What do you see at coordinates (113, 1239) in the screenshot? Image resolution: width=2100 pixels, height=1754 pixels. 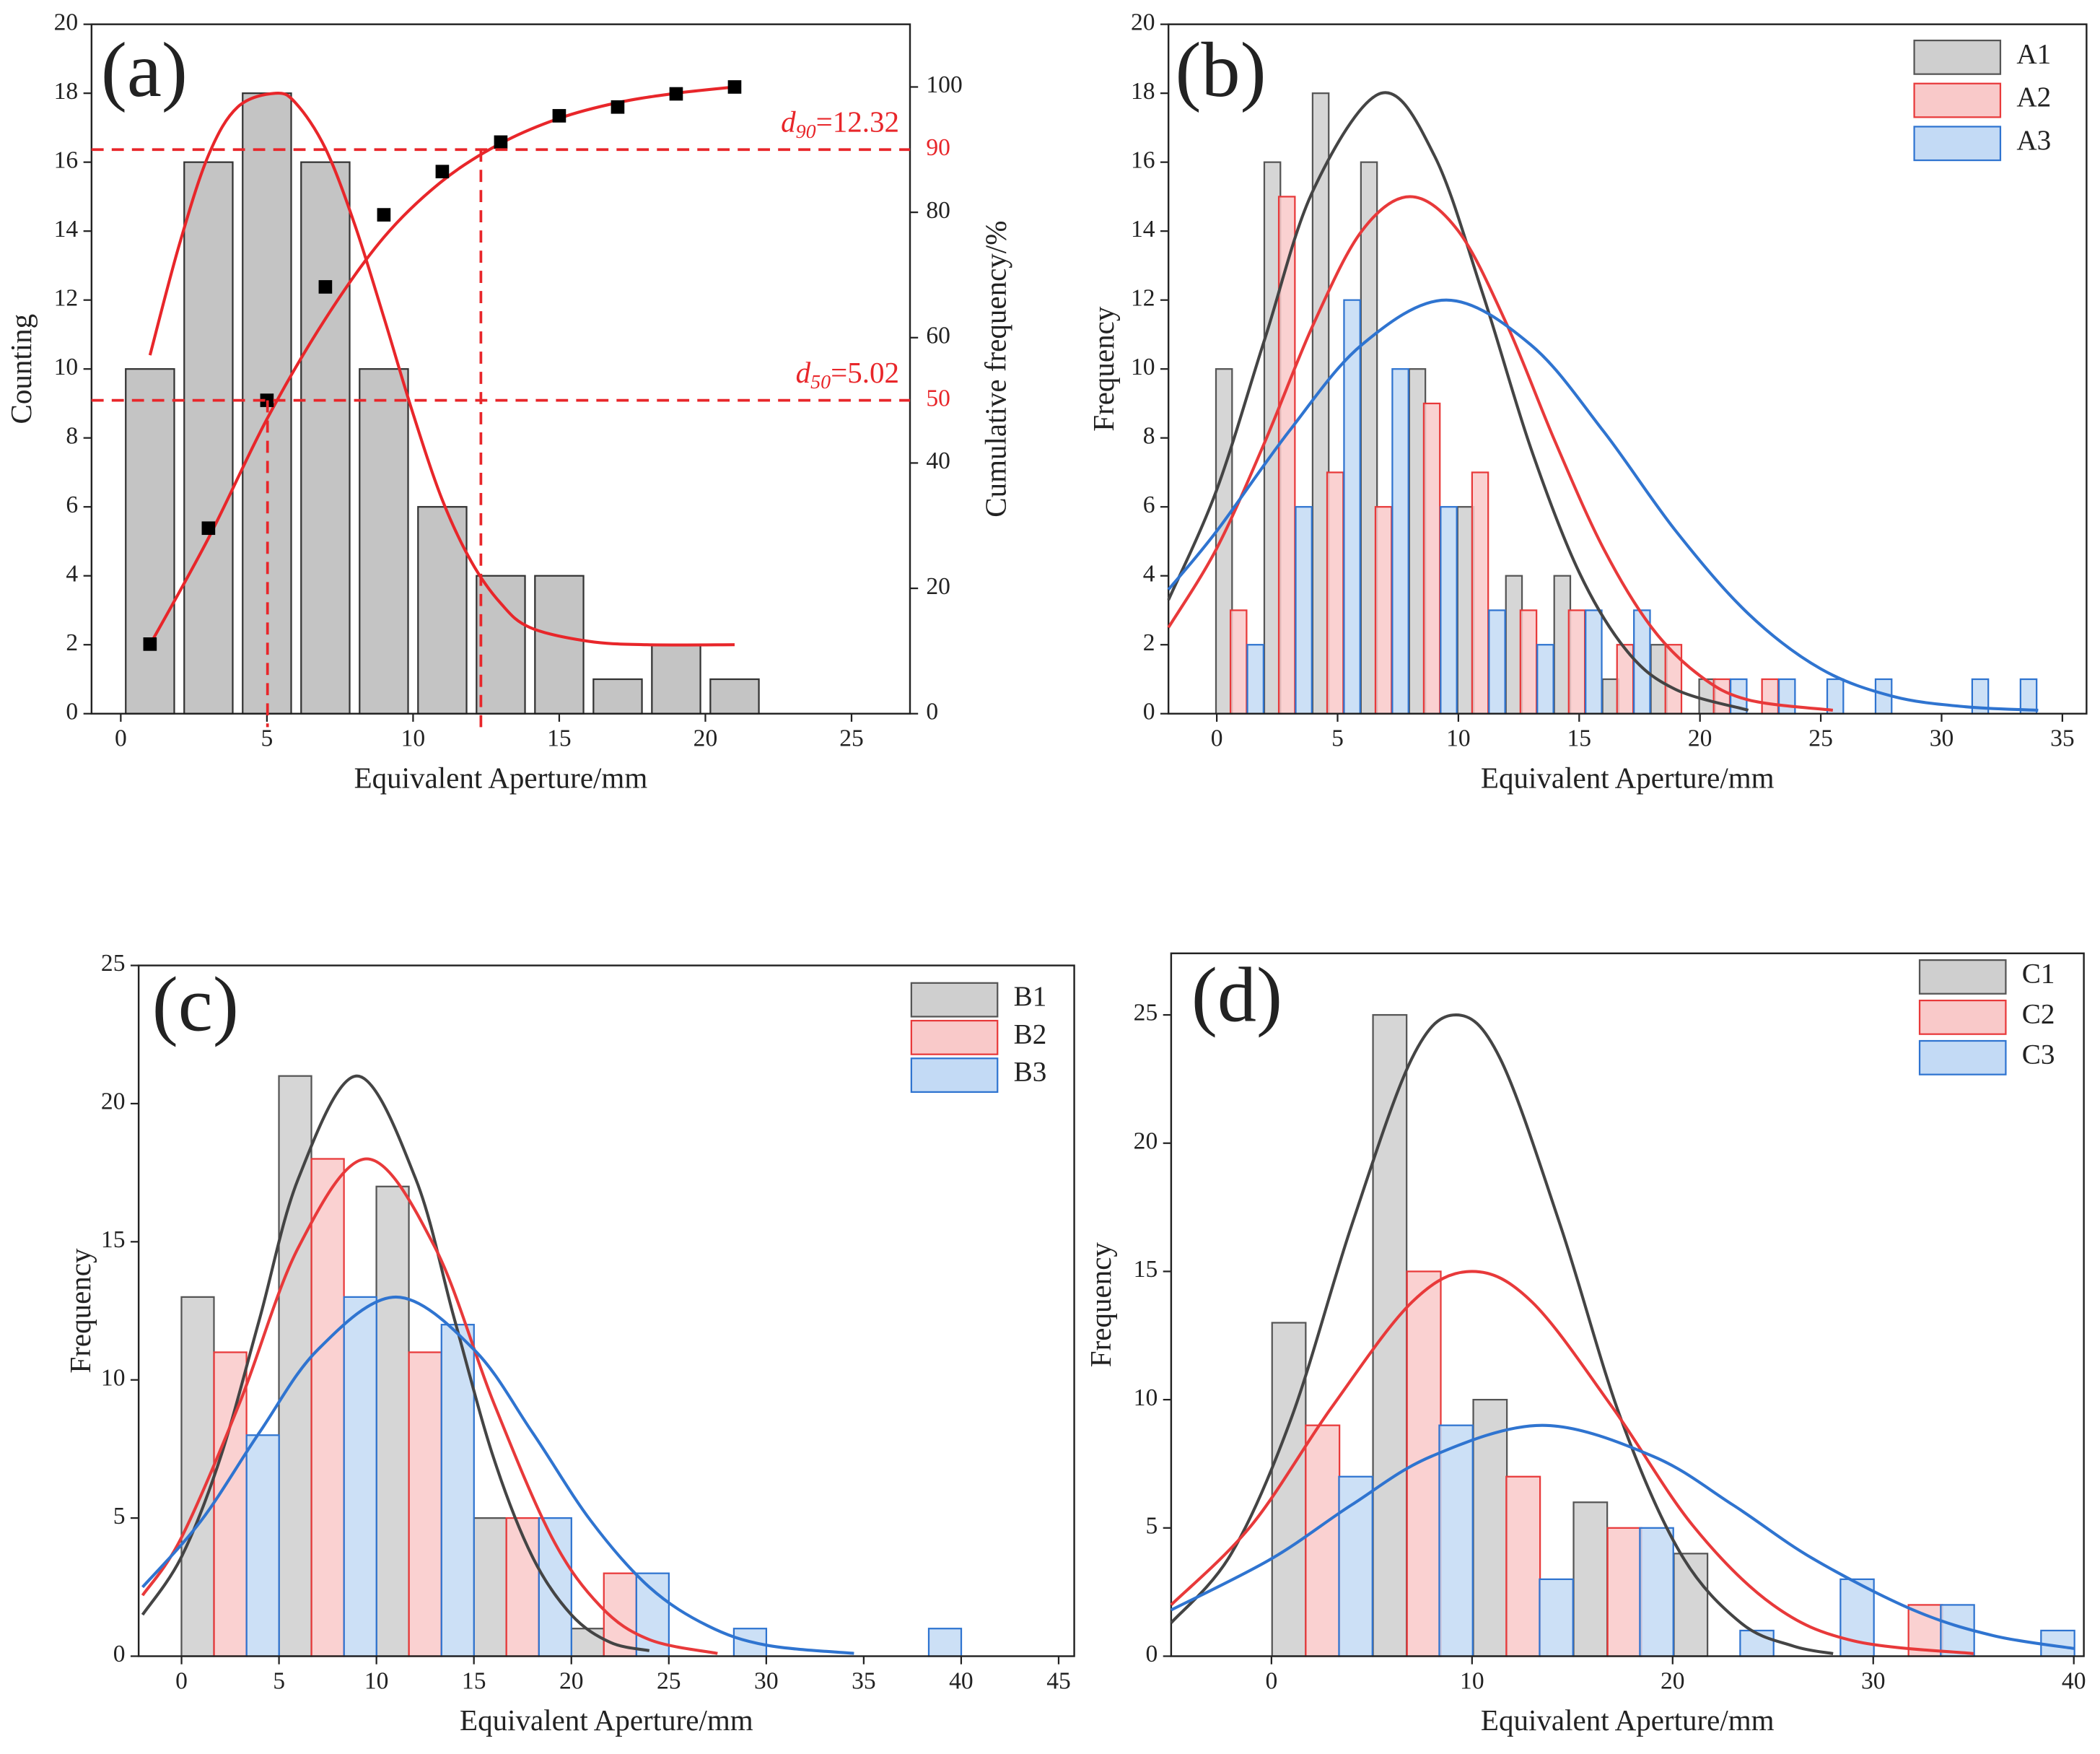 I see `y-tick-label: 15` at bounding box center [113, 1239].